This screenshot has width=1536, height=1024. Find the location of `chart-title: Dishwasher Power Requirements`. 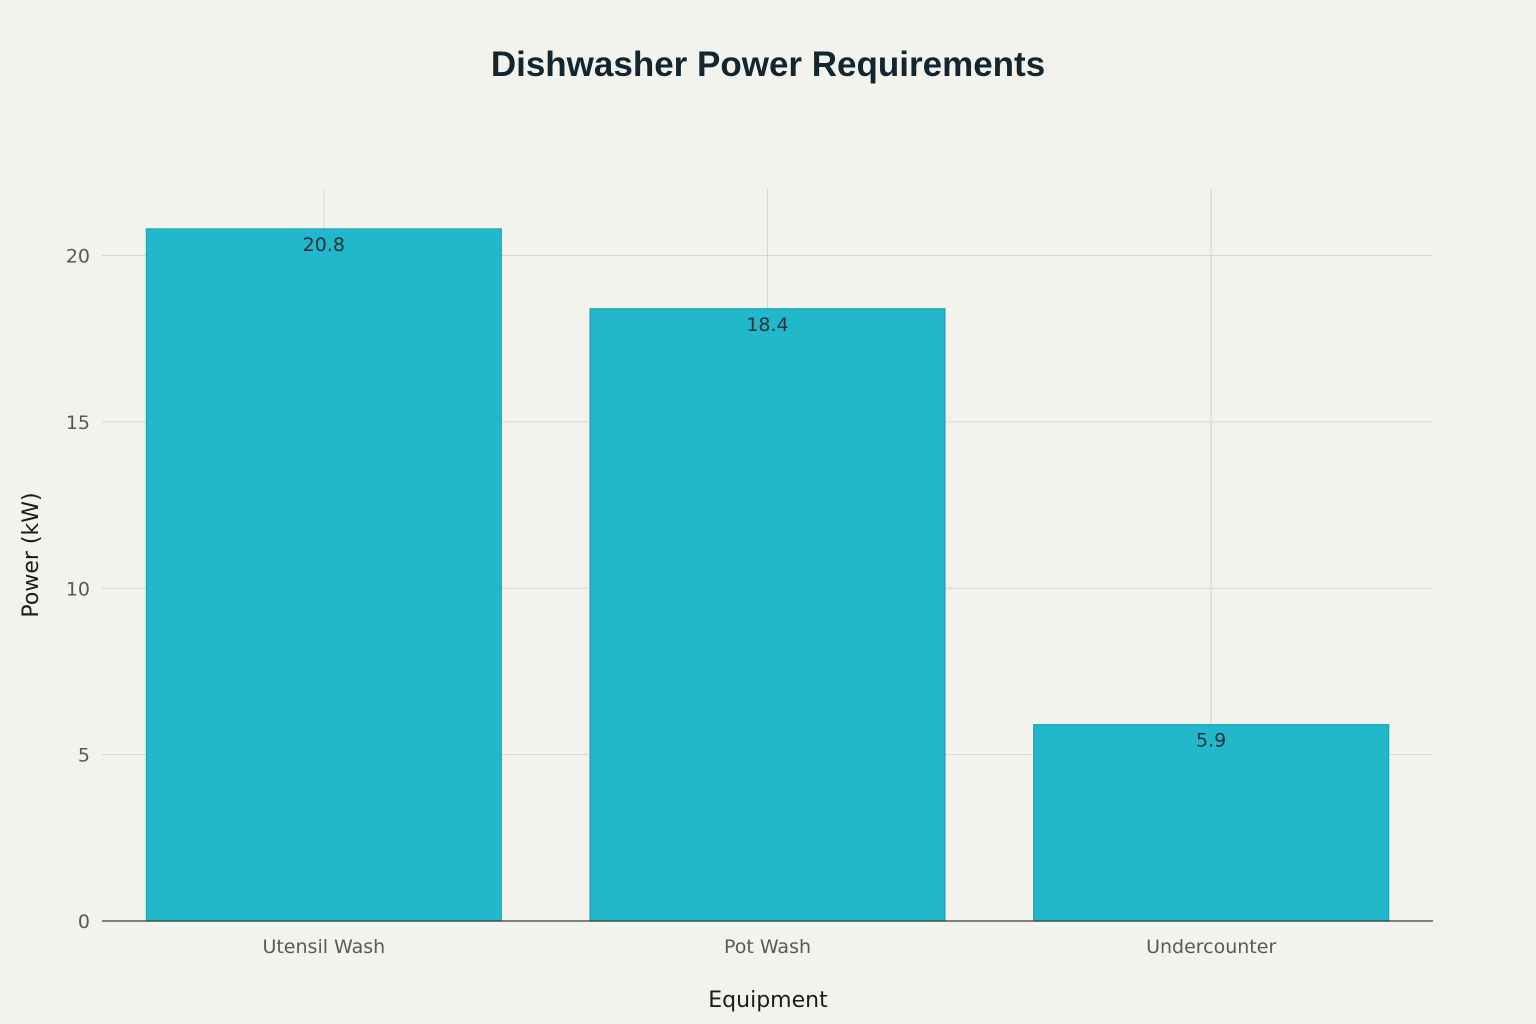

chart-title: Dishwasher Power Requirements is located at coordinates (768, 64).